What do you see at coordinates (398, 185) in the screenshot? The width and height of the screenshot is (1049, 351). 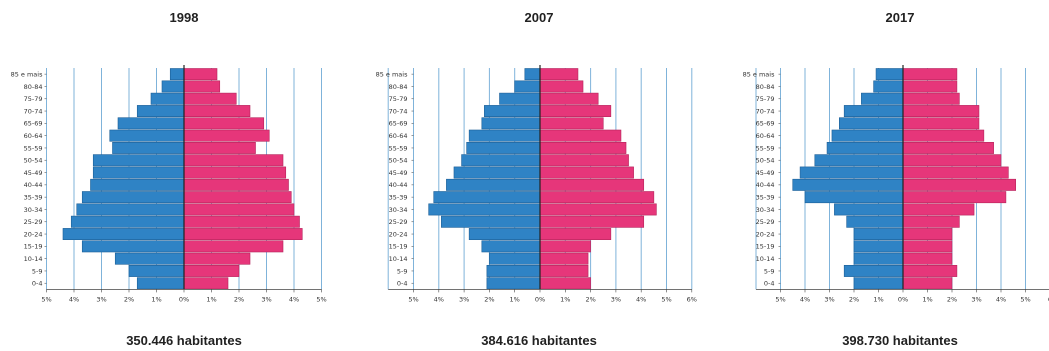 I see `age-tick-label: 40-44` at bounding box center [398, 185].